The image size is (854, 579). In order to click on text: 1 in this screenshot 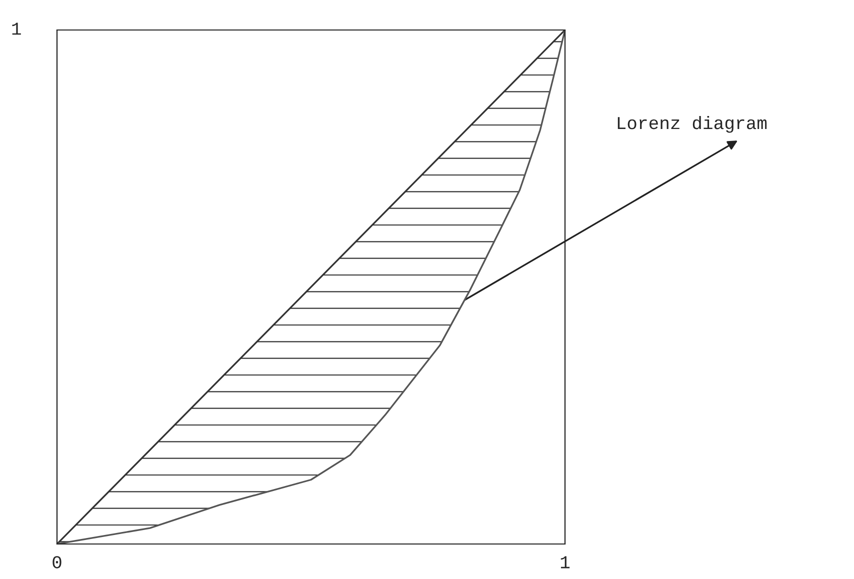, I will do `click(16, 28)`.